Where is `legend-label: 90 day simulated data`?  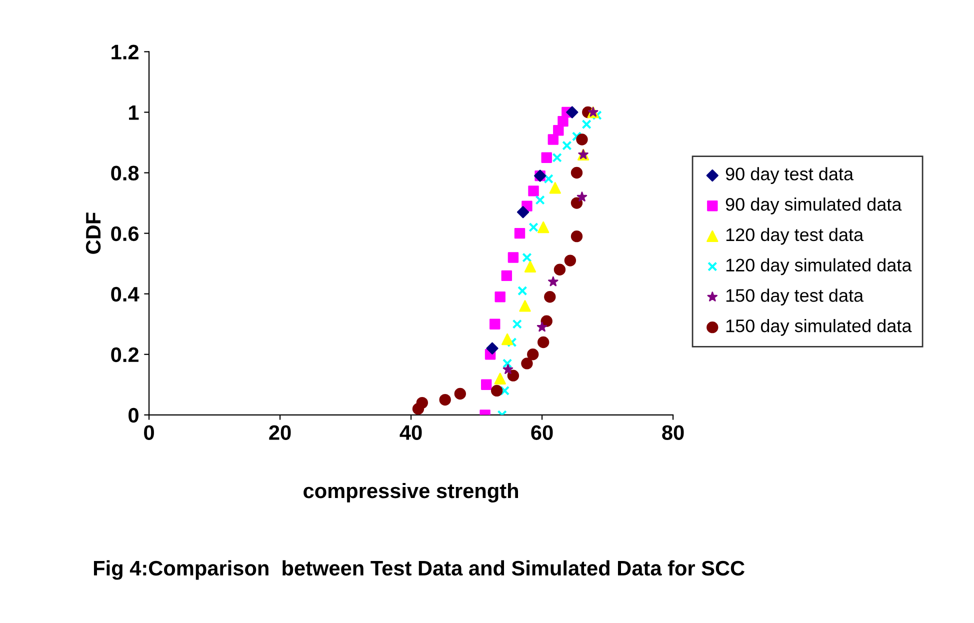
legend-label: 90 day simulated data is located at coordinates (814, 206).